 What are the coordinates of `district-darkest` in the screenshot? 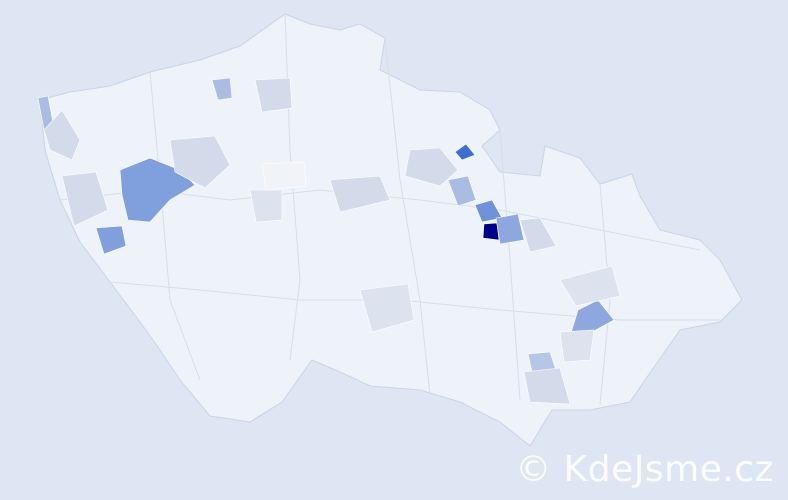 It's located at (491, 231).